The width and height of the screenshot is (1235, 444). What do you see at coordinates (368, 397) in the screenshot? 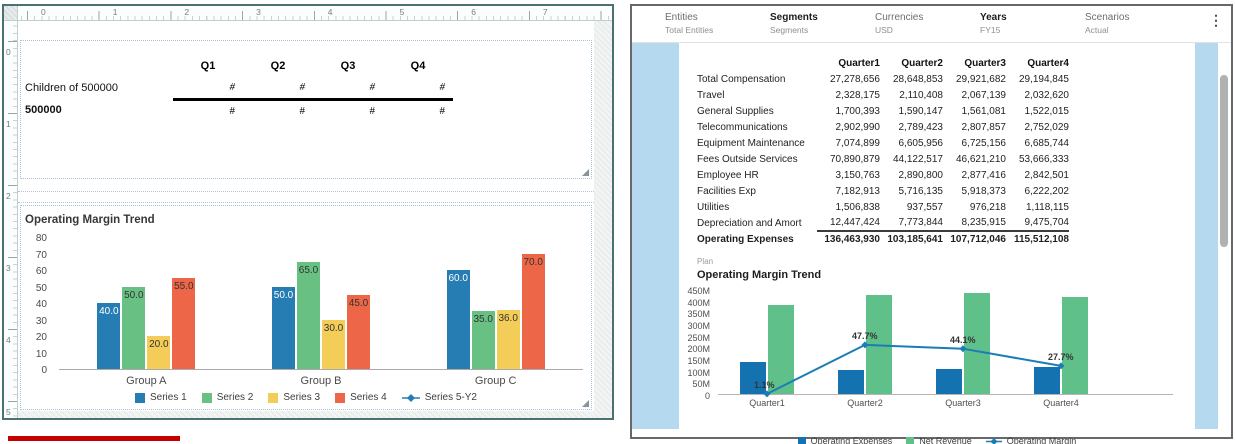
I see `legend-label: Series 4` at bounding box center [368, 397].